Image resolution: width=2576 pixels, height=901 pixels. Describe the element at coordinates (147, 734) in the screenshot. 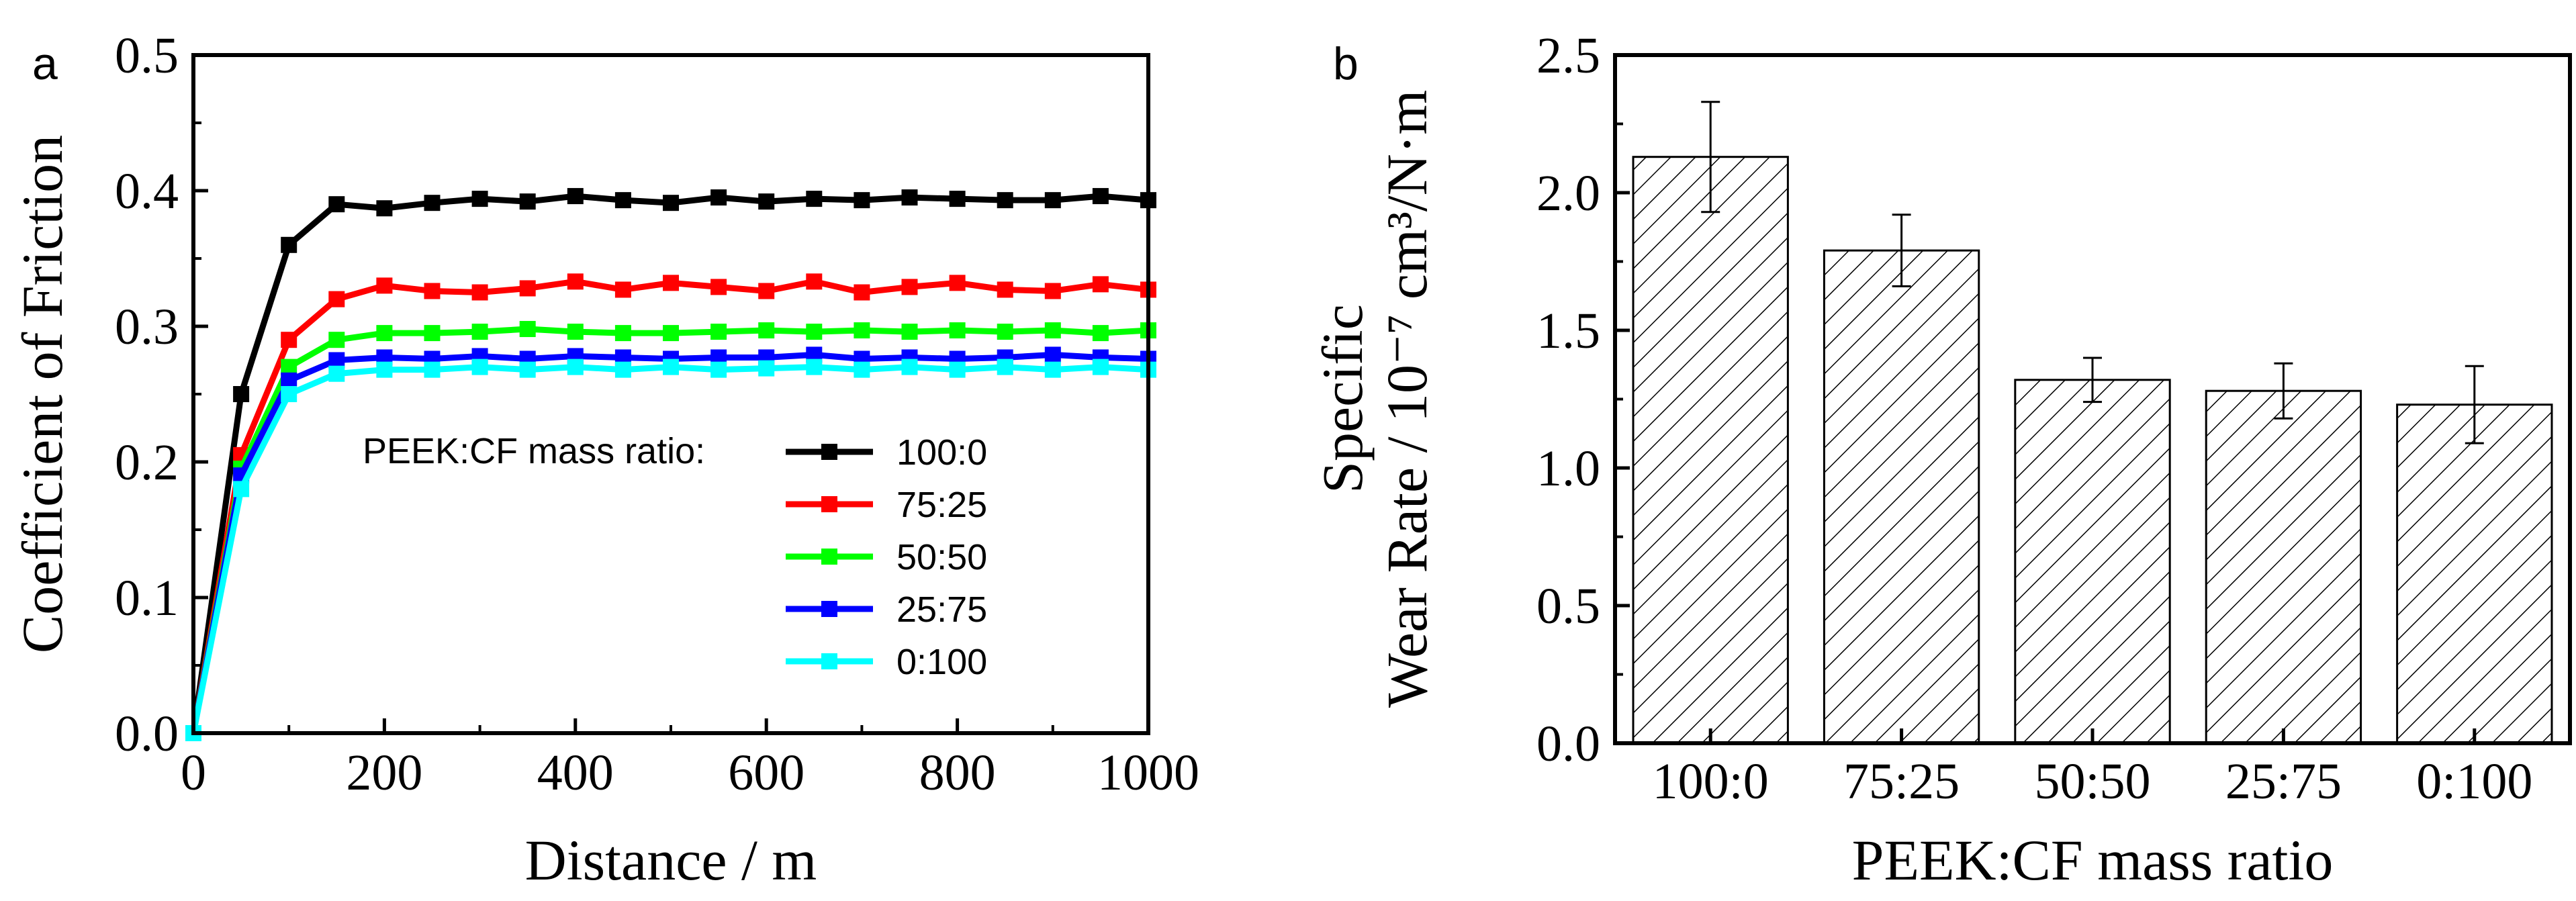

I see `y-tick-label: 0.0` at that location.